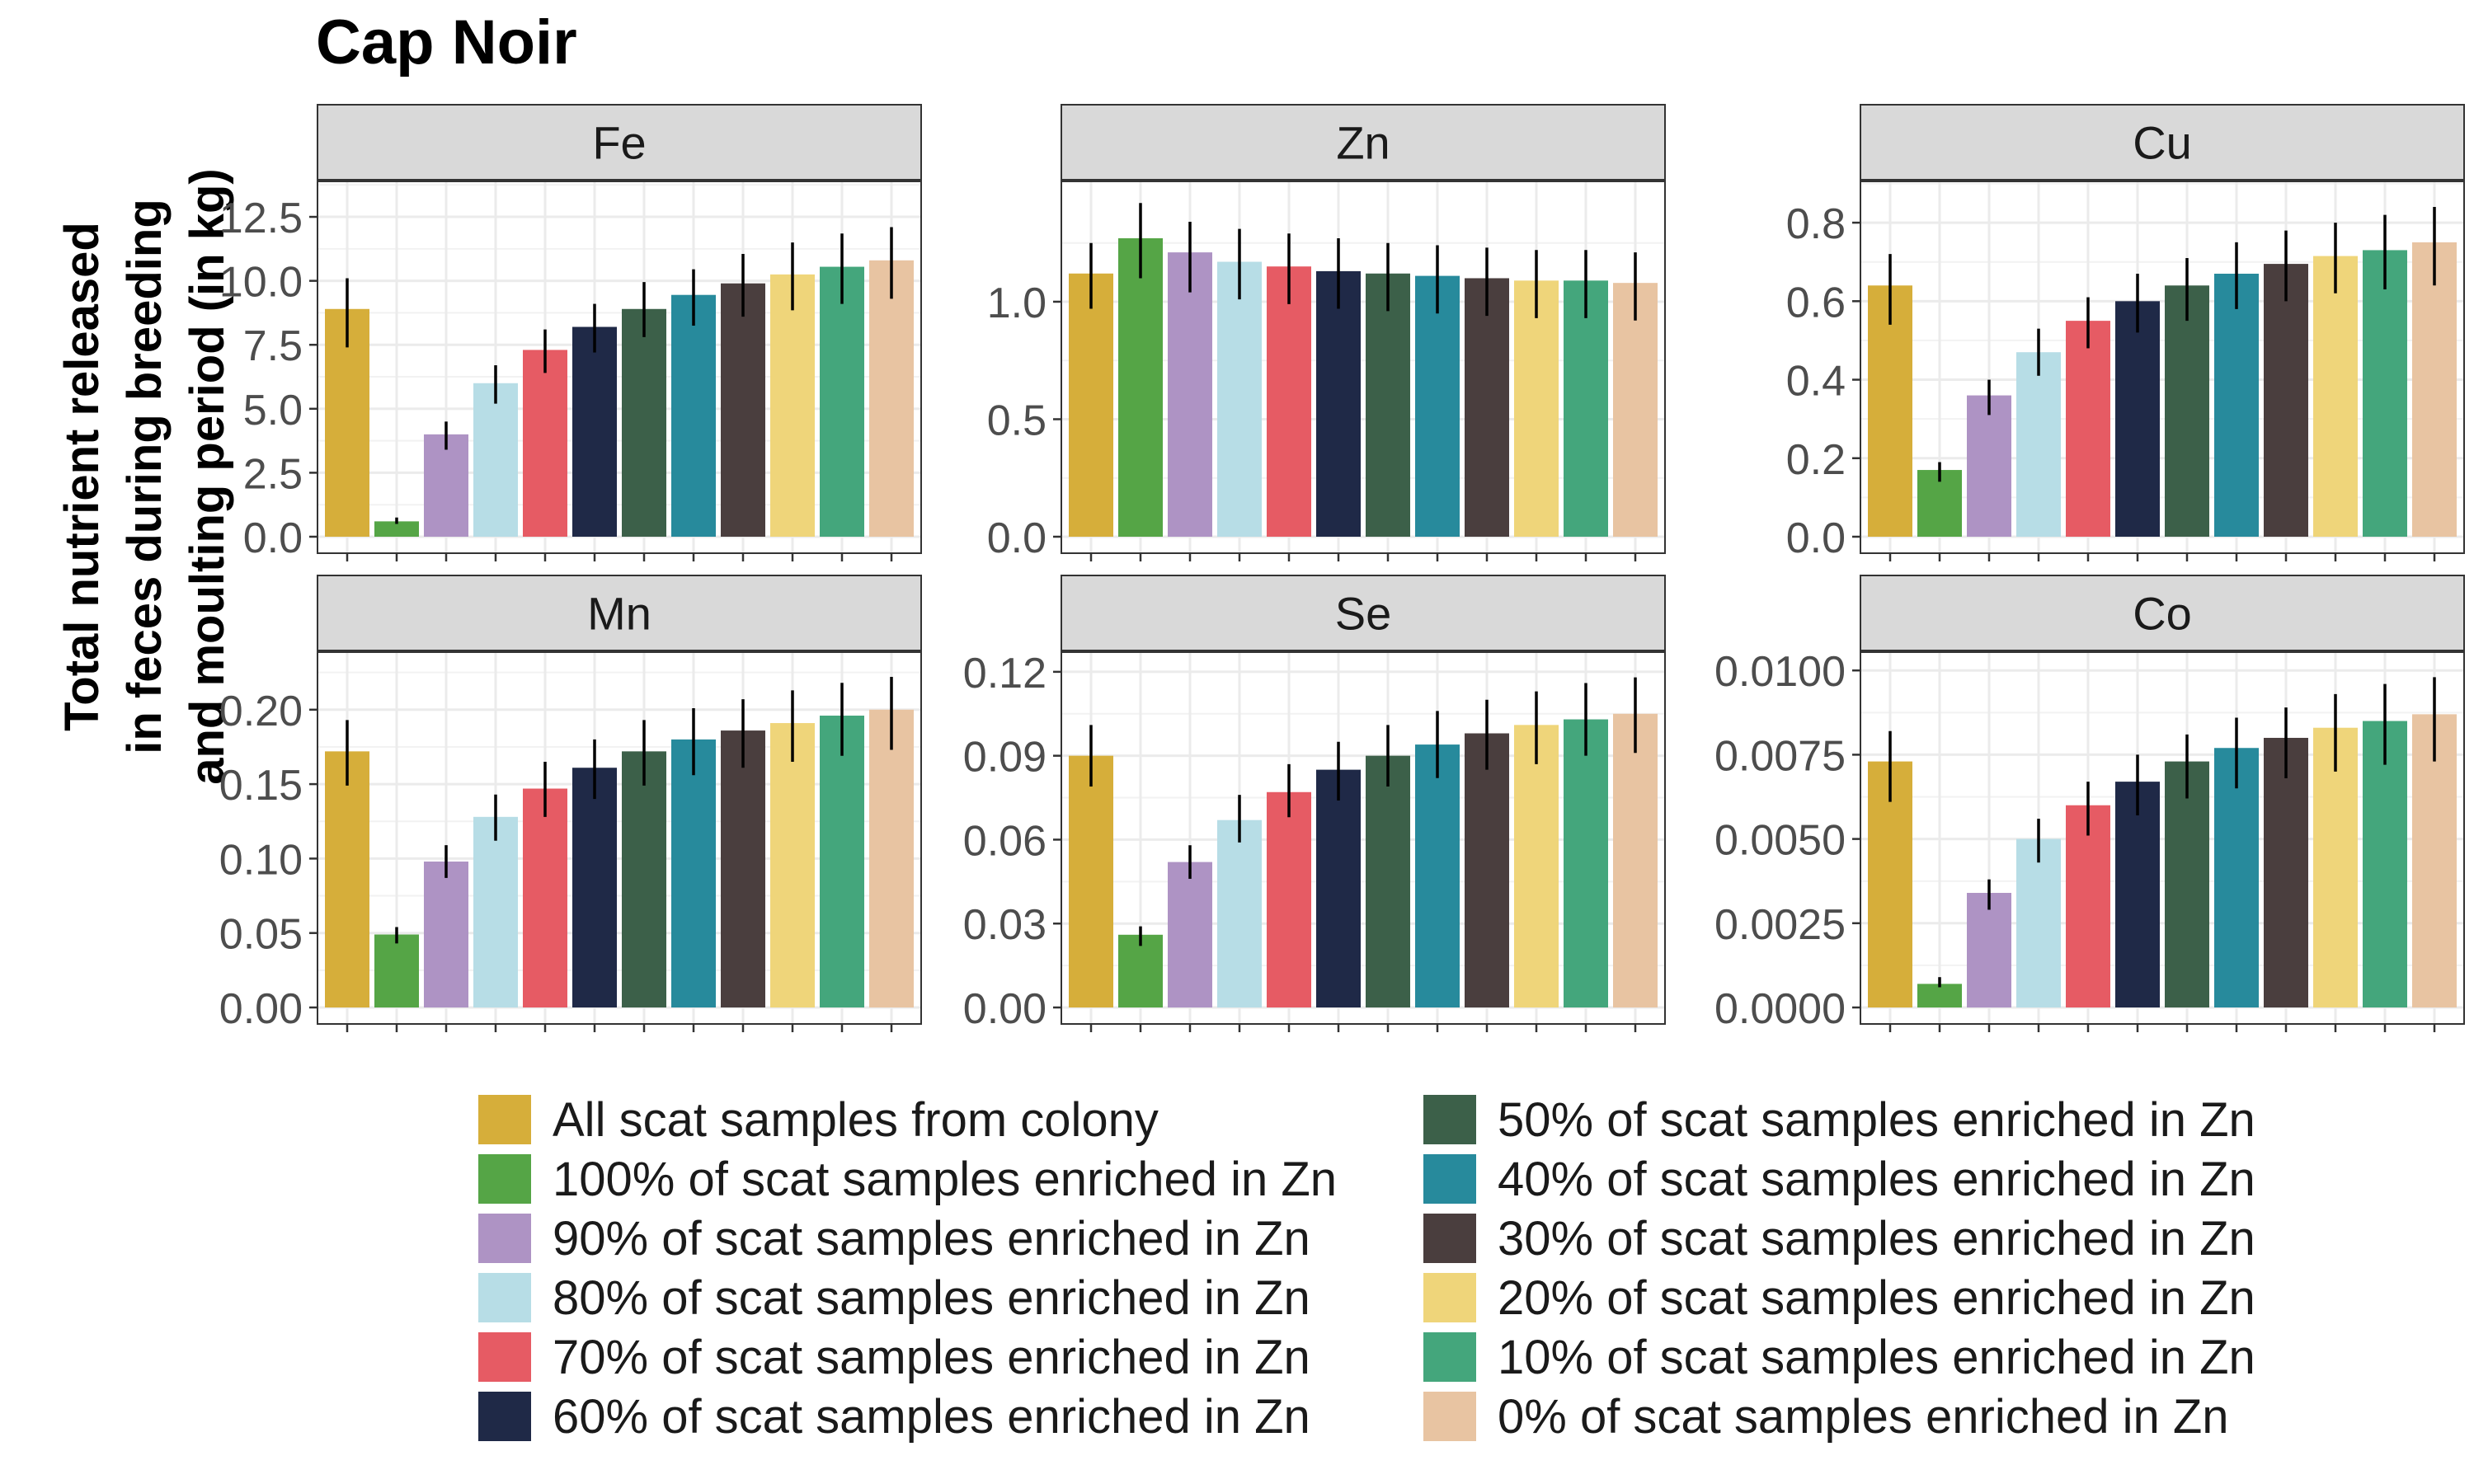  I want to click on y-tick-label: 0.0025, so click(1780, 925).